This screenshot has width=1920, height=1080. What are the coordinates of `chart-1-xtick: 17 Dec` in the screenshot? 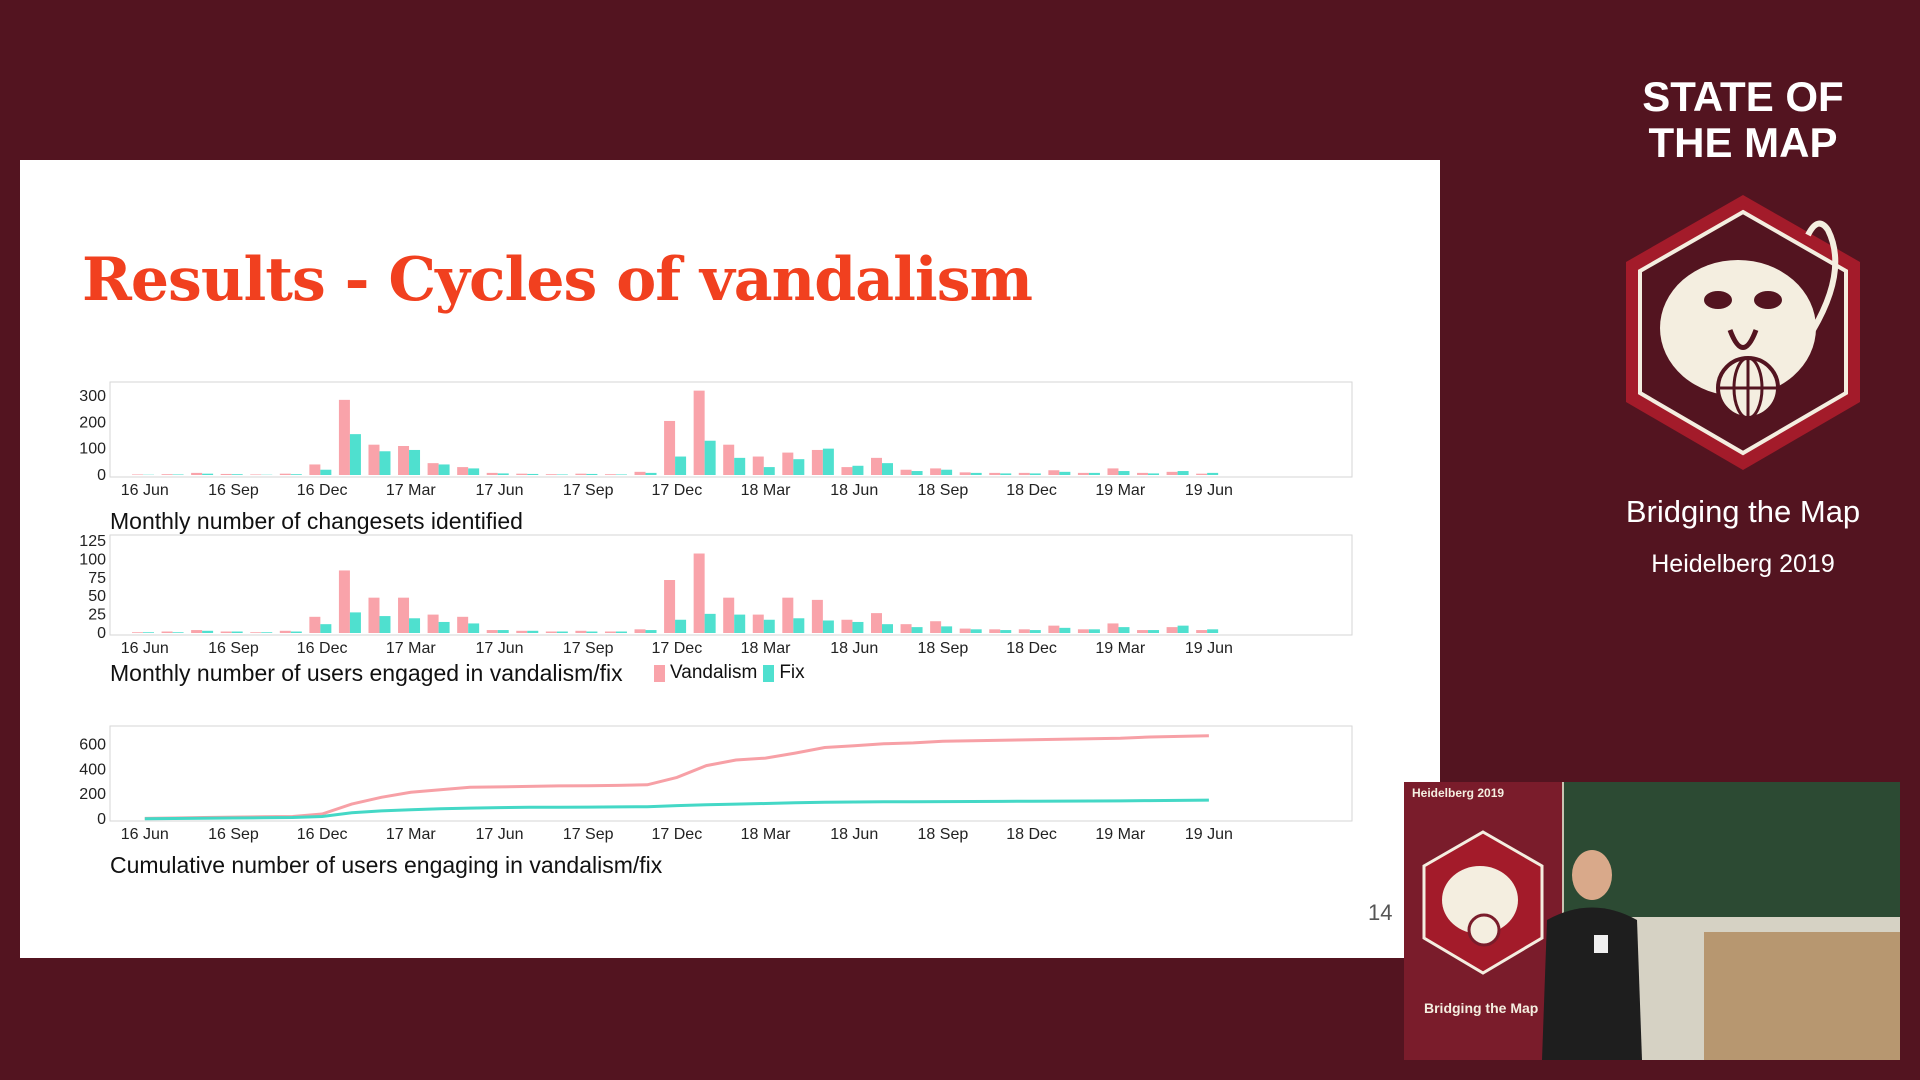 It's located at (677, 648).